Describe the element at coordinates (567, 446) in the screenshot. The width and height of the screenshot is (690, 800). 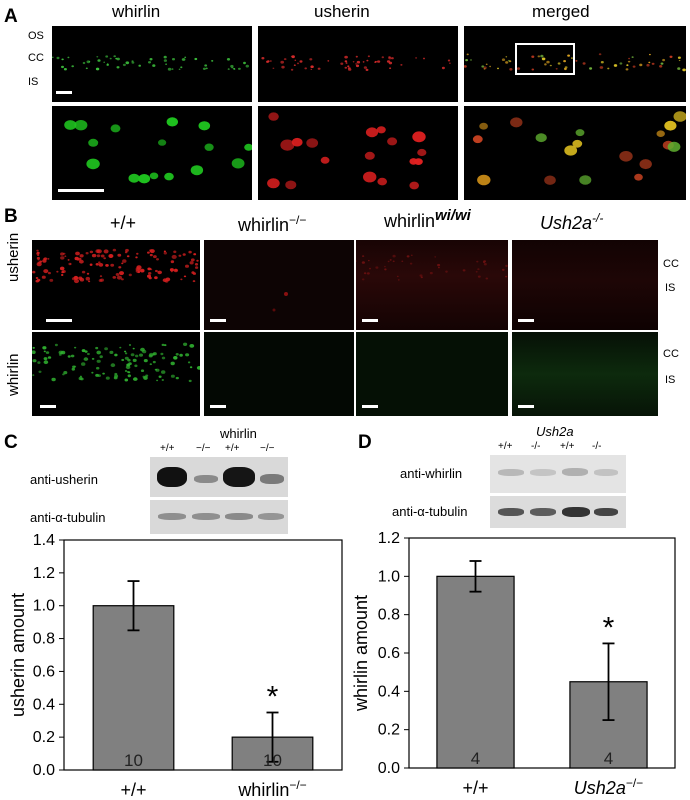
I see `lane-label: +/+` at that location.